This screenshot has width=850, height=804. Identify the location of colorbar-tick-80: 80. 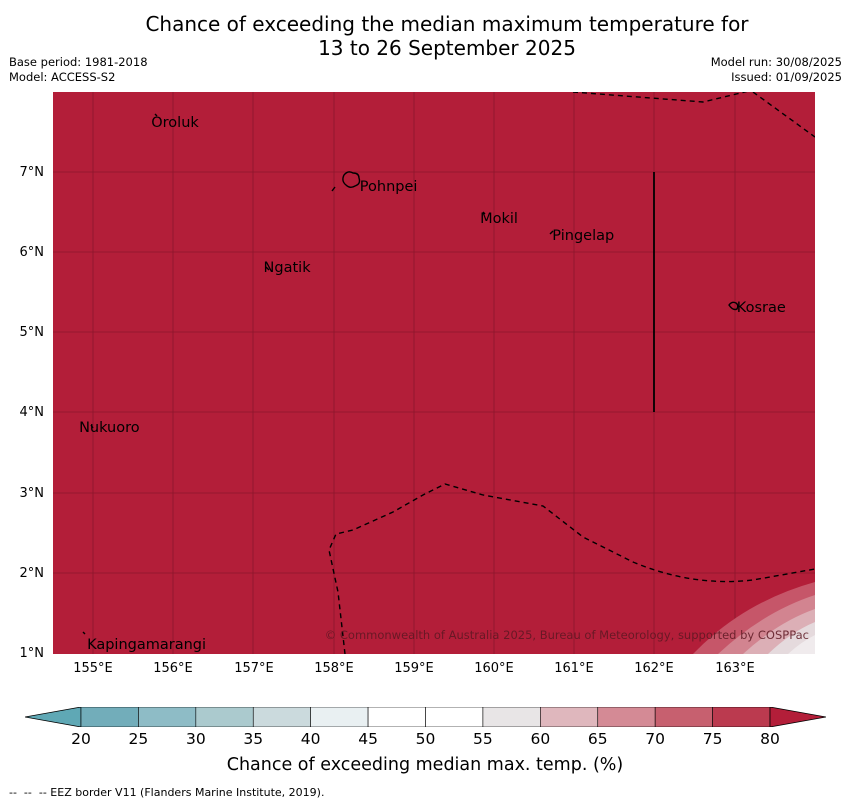
(770, 739).